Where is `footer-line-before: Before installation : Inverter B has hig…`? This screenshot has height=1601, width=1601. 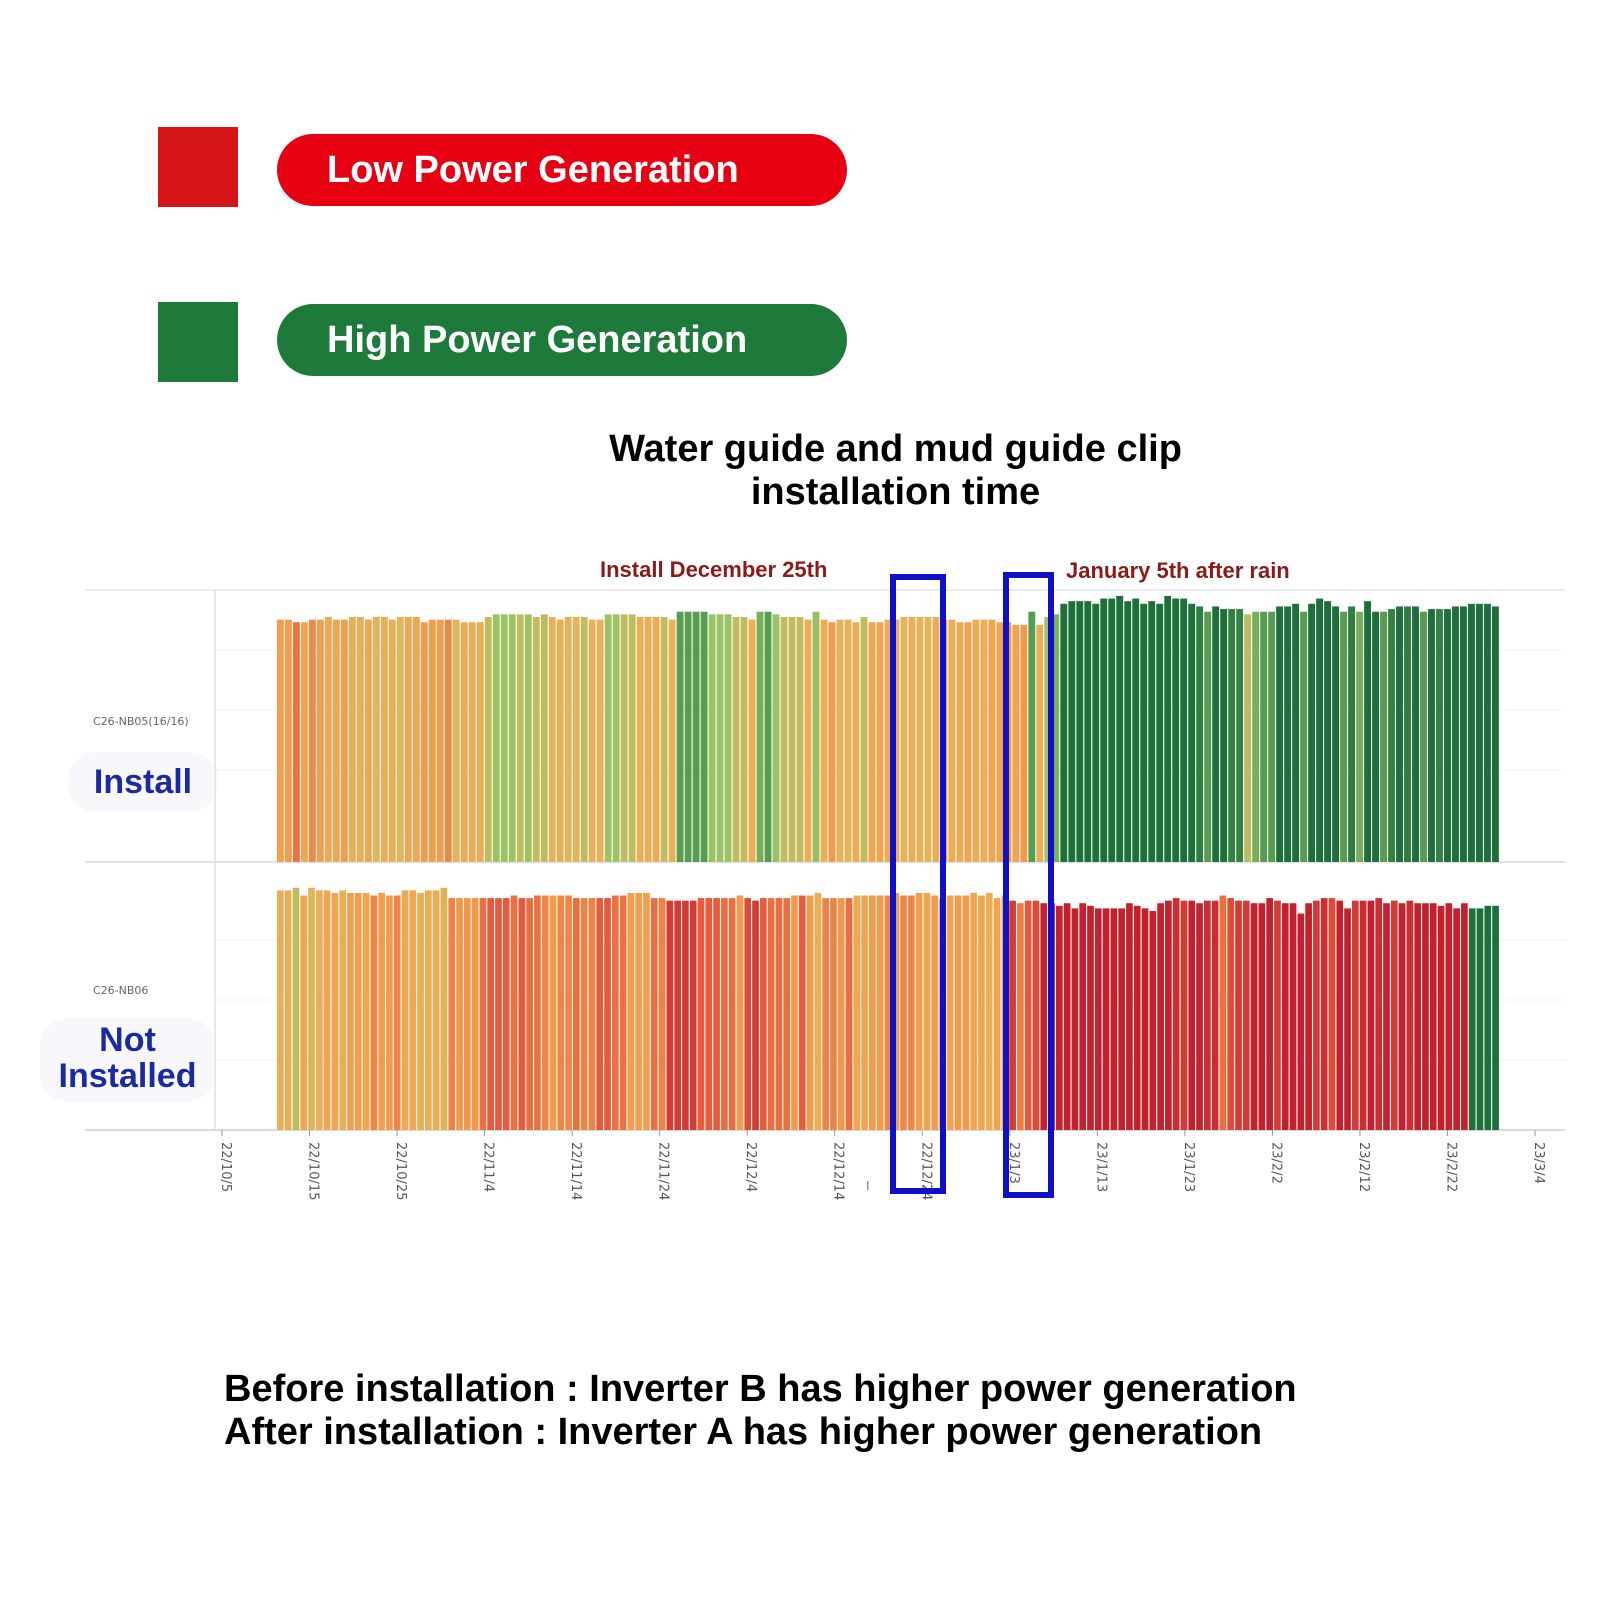
footer-line-before: Before installation : Inverter B has hig… is located at coordinates (760, 1389).